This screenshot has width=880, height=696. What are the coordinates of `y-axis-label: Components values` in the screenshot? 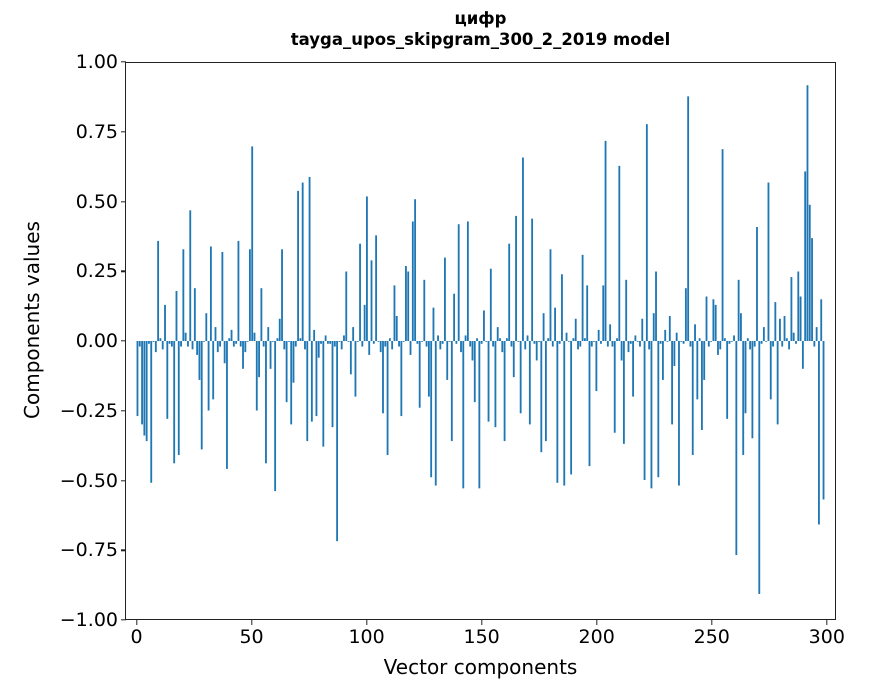 It's located at (32, 320).